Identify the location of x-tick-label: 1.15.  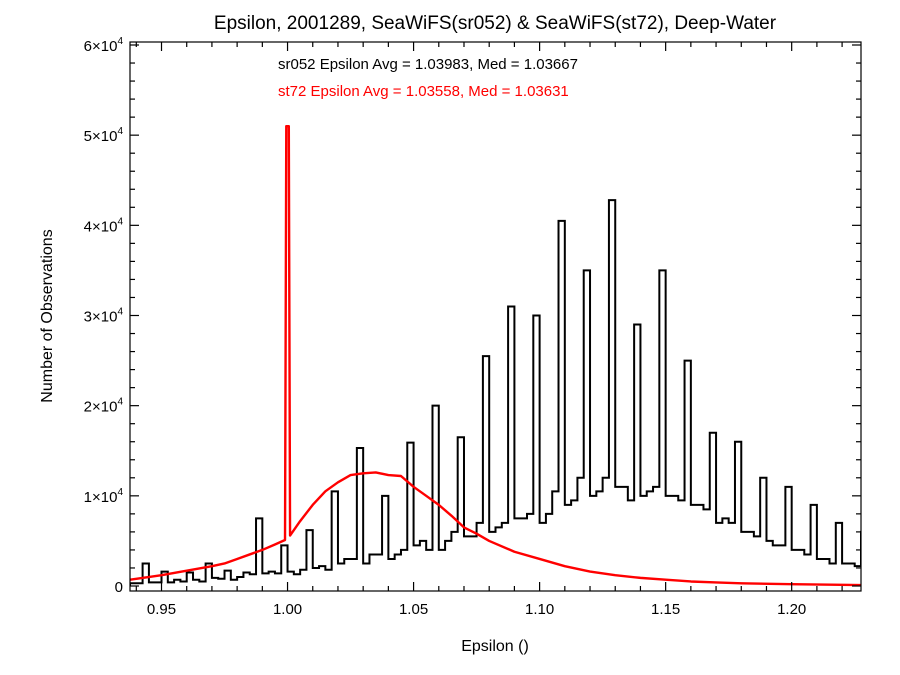
(665, 609).